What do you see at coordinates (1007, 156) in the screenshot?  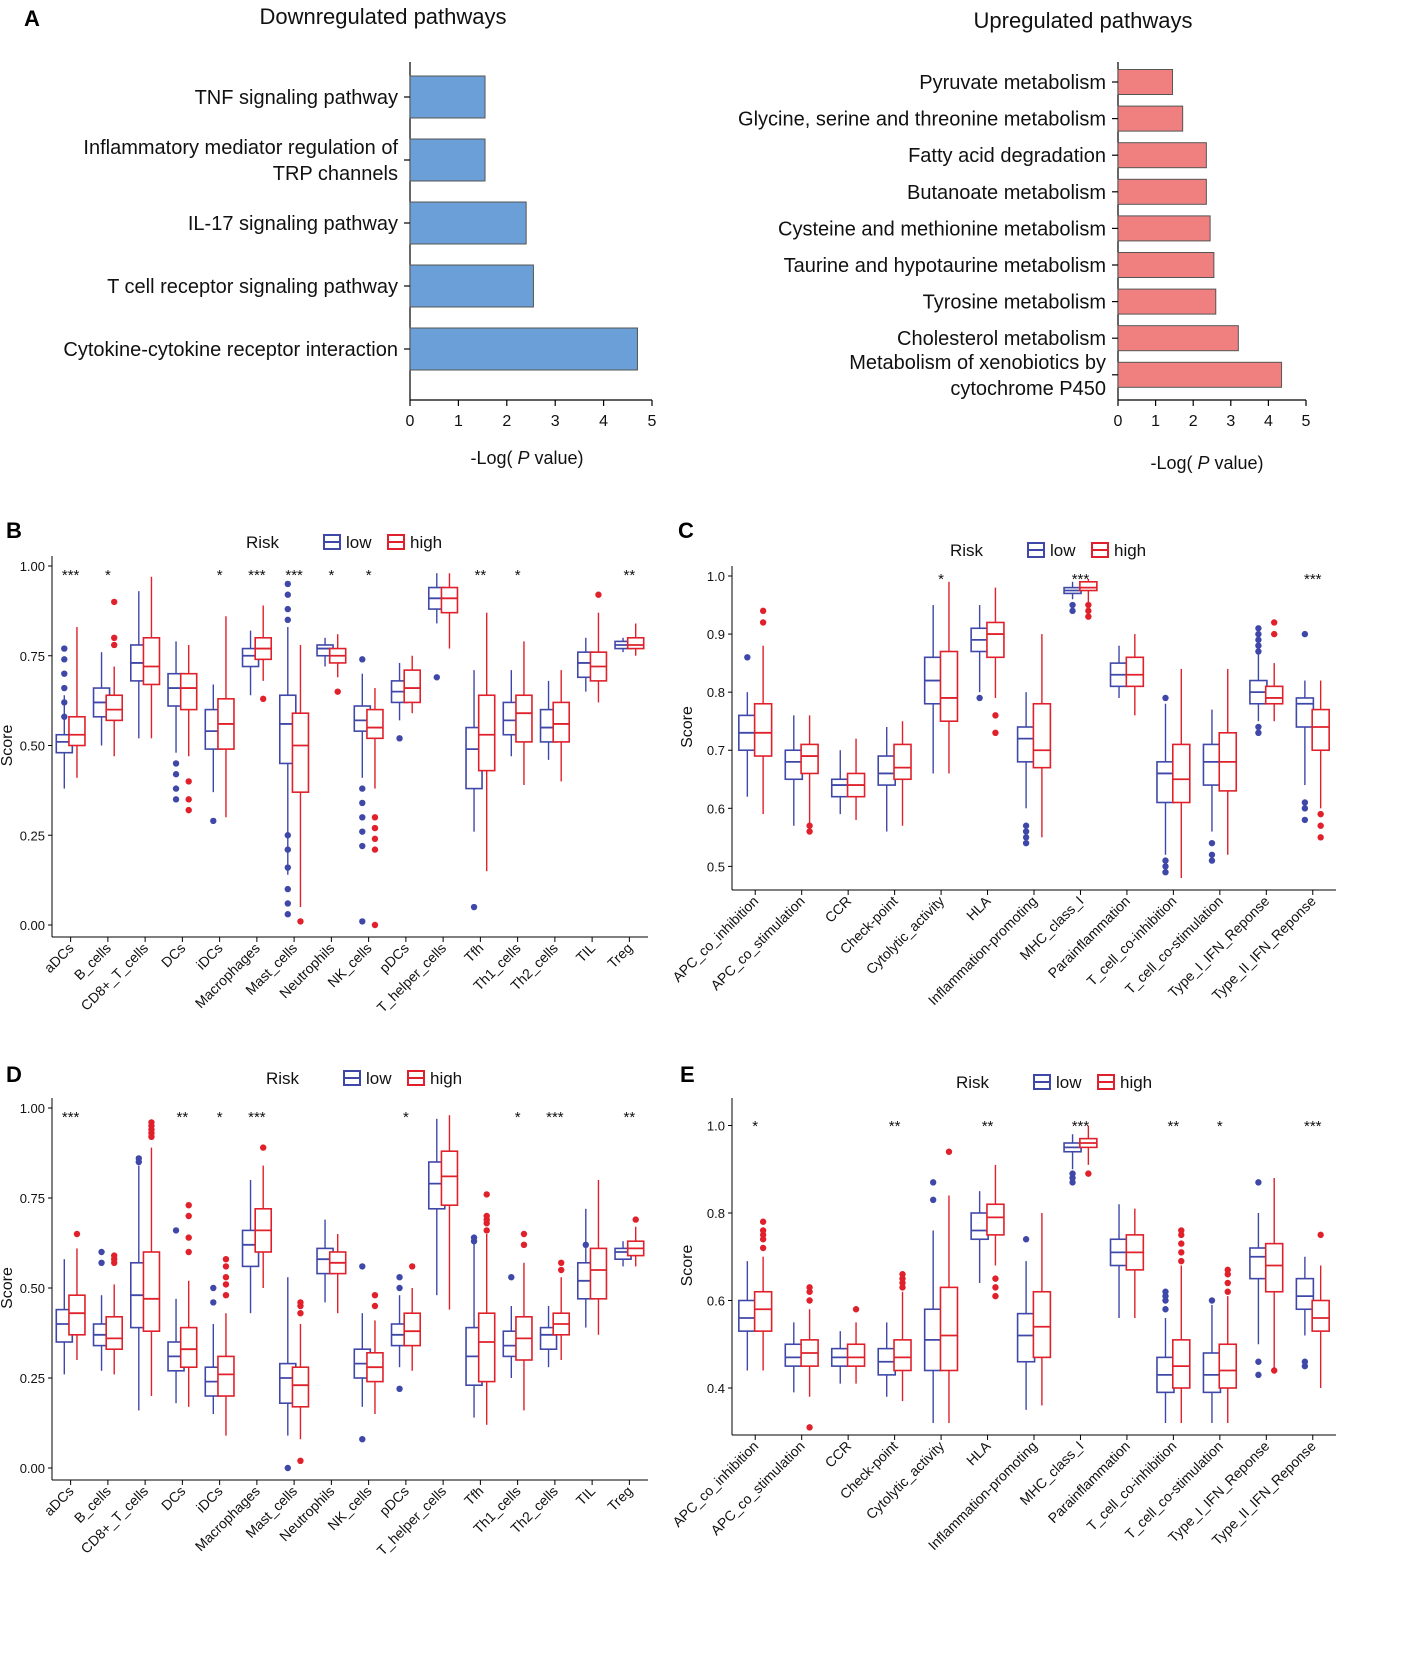 I see `bar-label: Fatty acid degradation` at bounding box center [1007, 156].